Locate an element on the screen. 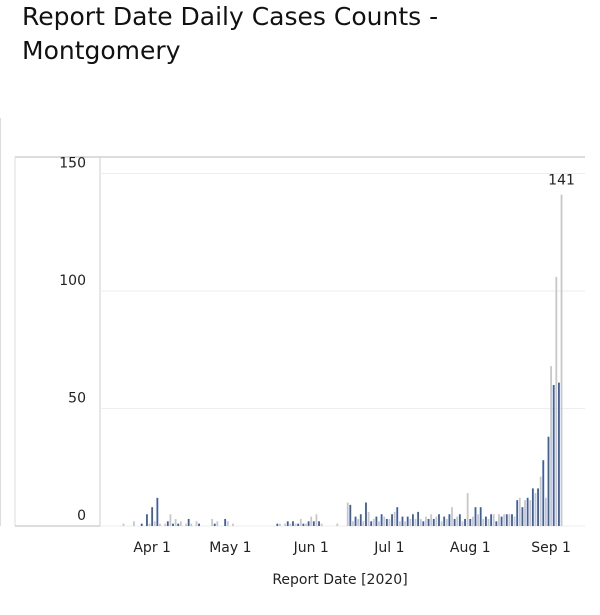  x-tick-label: Jun 1 is located at coordinates (311, 548).